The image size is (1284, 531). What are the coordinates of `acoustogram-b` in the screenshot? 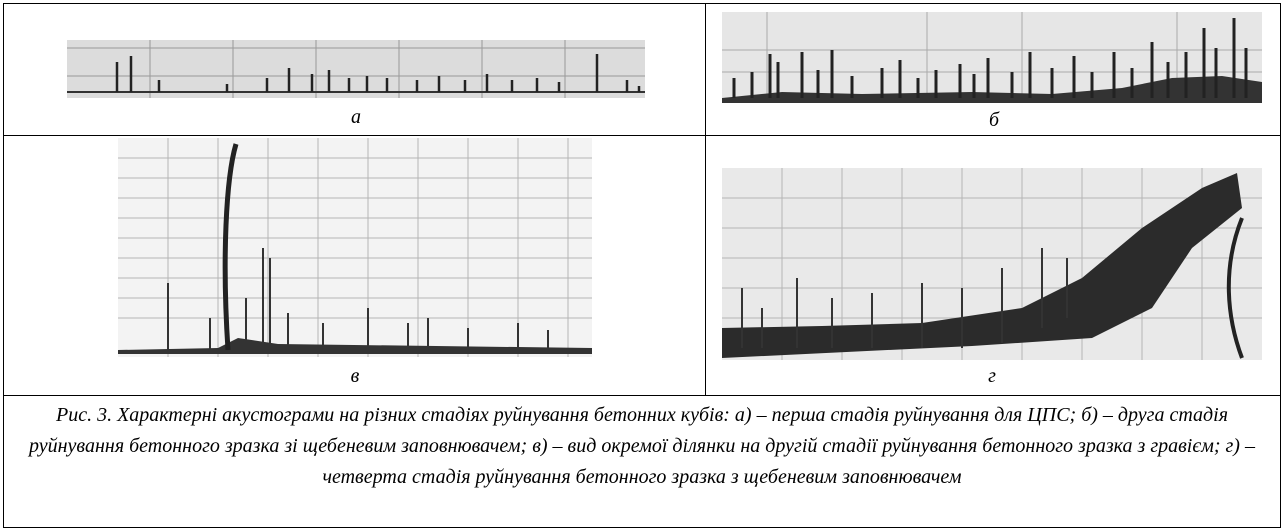 It's located at (992, 57).